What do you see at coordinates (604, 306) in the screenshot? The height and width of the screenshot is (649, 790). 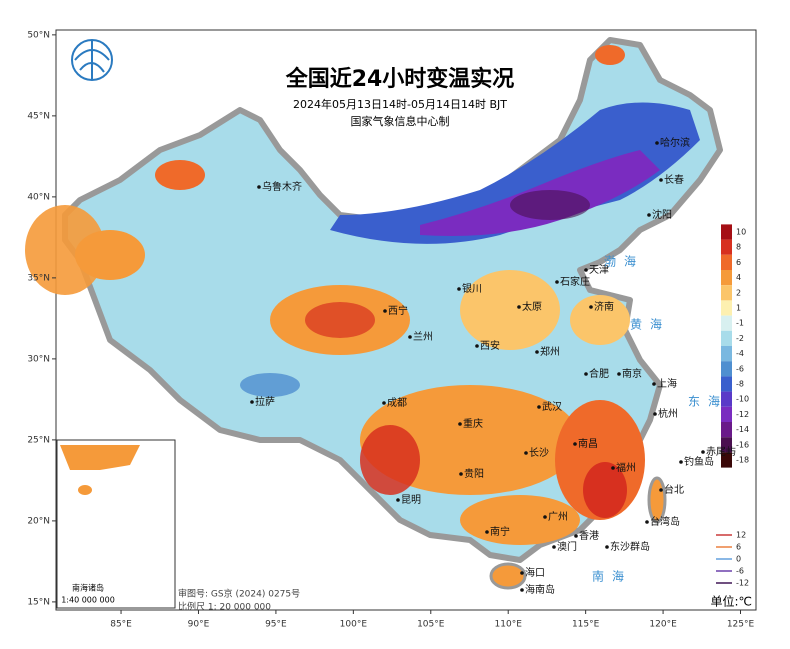 I see `city-label: 济南` at bounding box center [604, 306].